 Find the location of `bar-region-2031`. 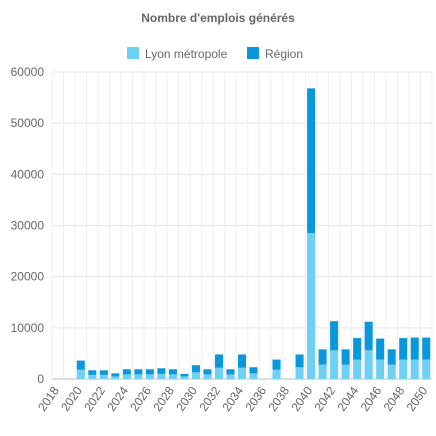

bar-region-2031 is located at coordinates (207, 372).